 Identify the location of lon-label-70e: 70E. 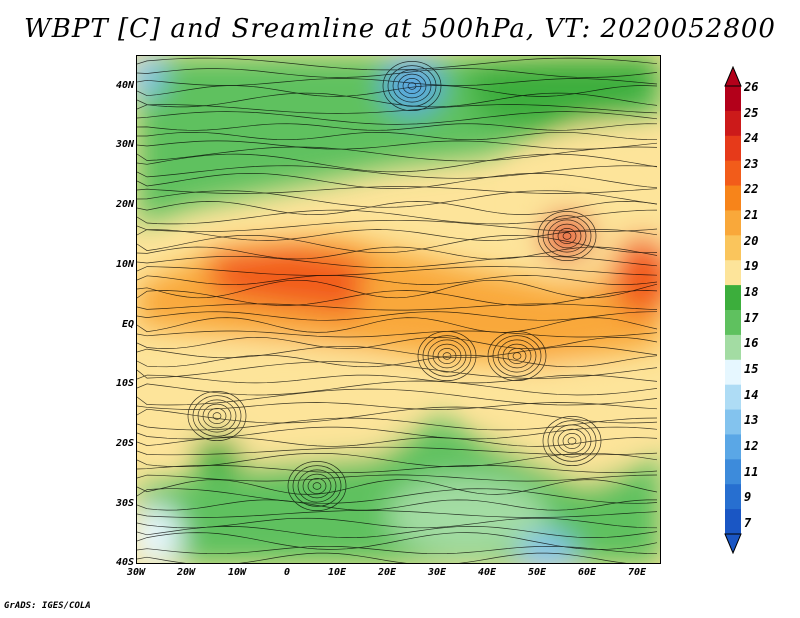
(637, 572).